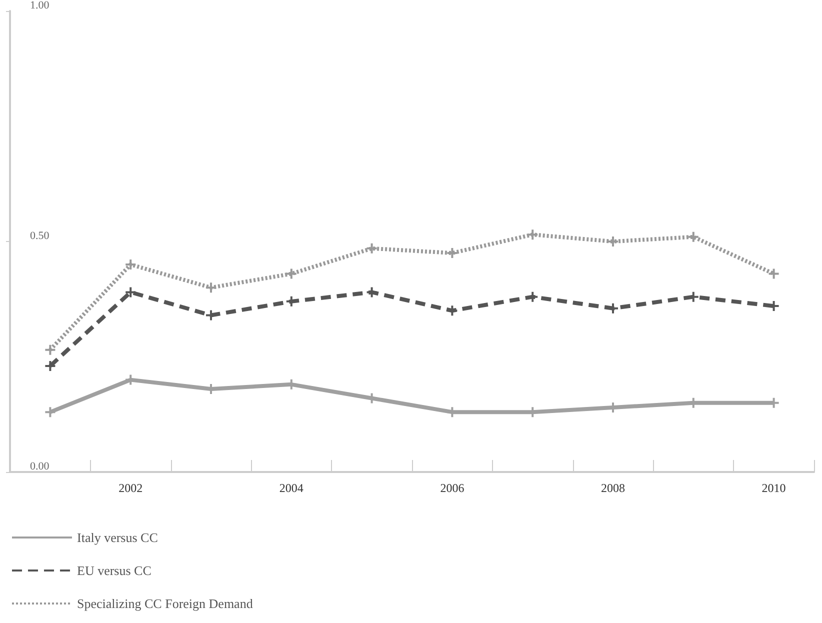  Describe the element at coordinates (40, 6) in the screenshot. I see `y-tick-label: 1.00` at that location.